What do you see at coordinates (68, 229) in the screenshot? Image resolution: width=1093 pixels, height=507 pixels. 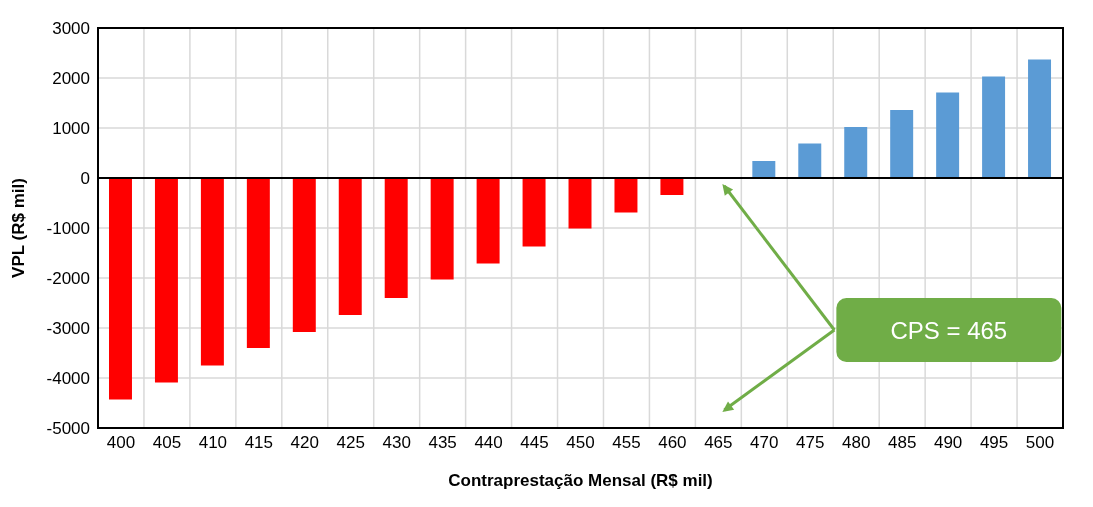 I see `y-tick-label: -1000` at bounding box center [68, 229].